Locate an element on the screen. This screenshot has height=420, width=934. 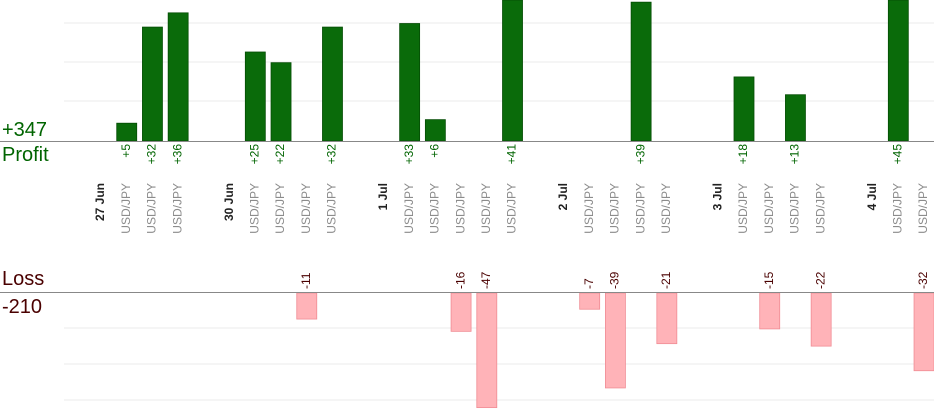
loss-value-label: -47 is located at coordinates (486, 280).